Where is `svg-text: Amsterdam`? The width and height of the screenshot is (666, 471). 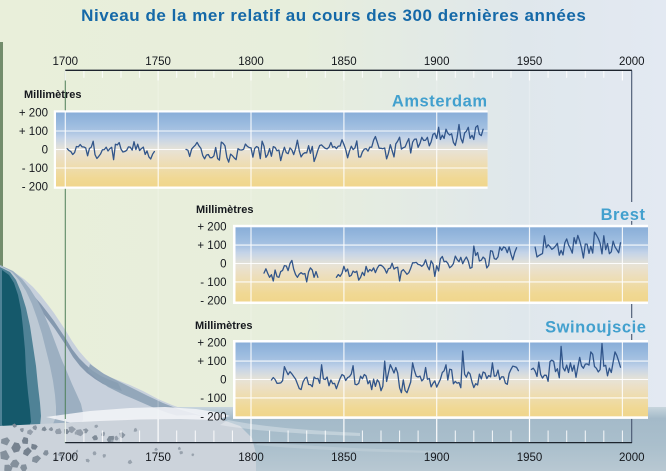 svg-text: Amsterdam is located at coordinates (440, 102).